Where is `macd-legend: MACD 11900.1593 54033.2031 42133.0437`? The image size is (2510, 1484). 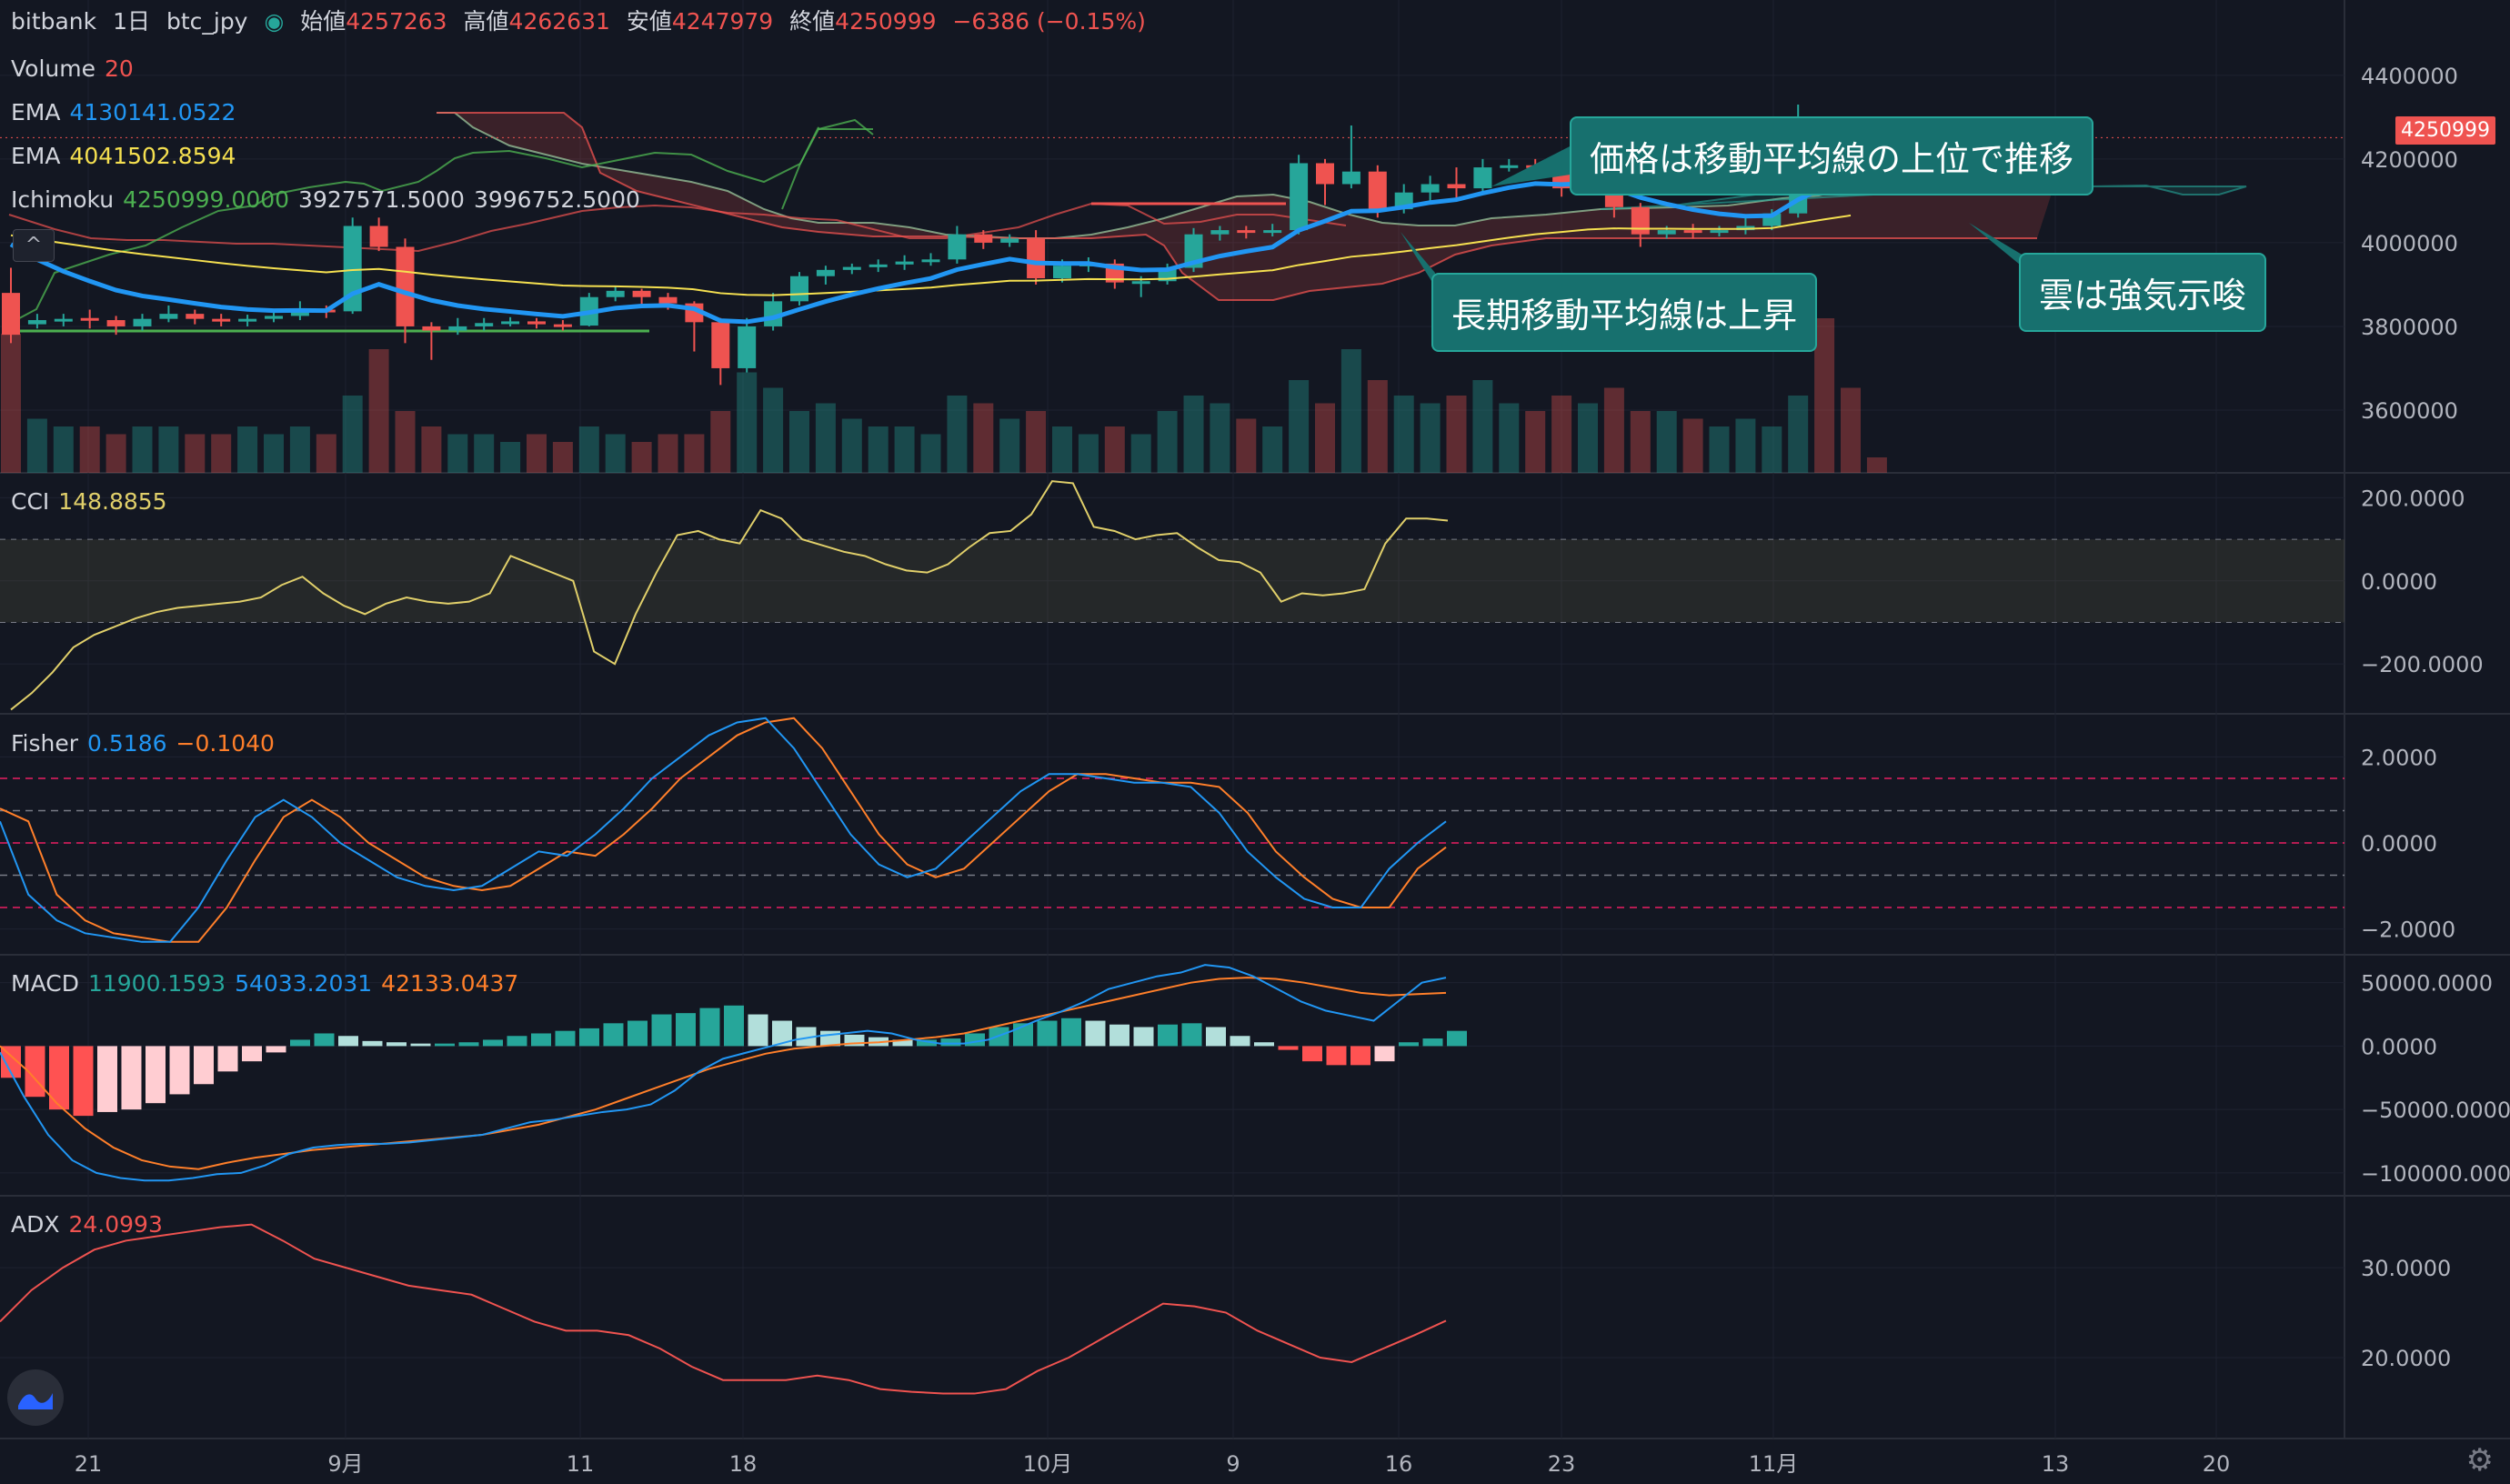
macd-legend: MACD 11900.1593 54033.2031 42133.0437 is located at coordinates (269, 984).